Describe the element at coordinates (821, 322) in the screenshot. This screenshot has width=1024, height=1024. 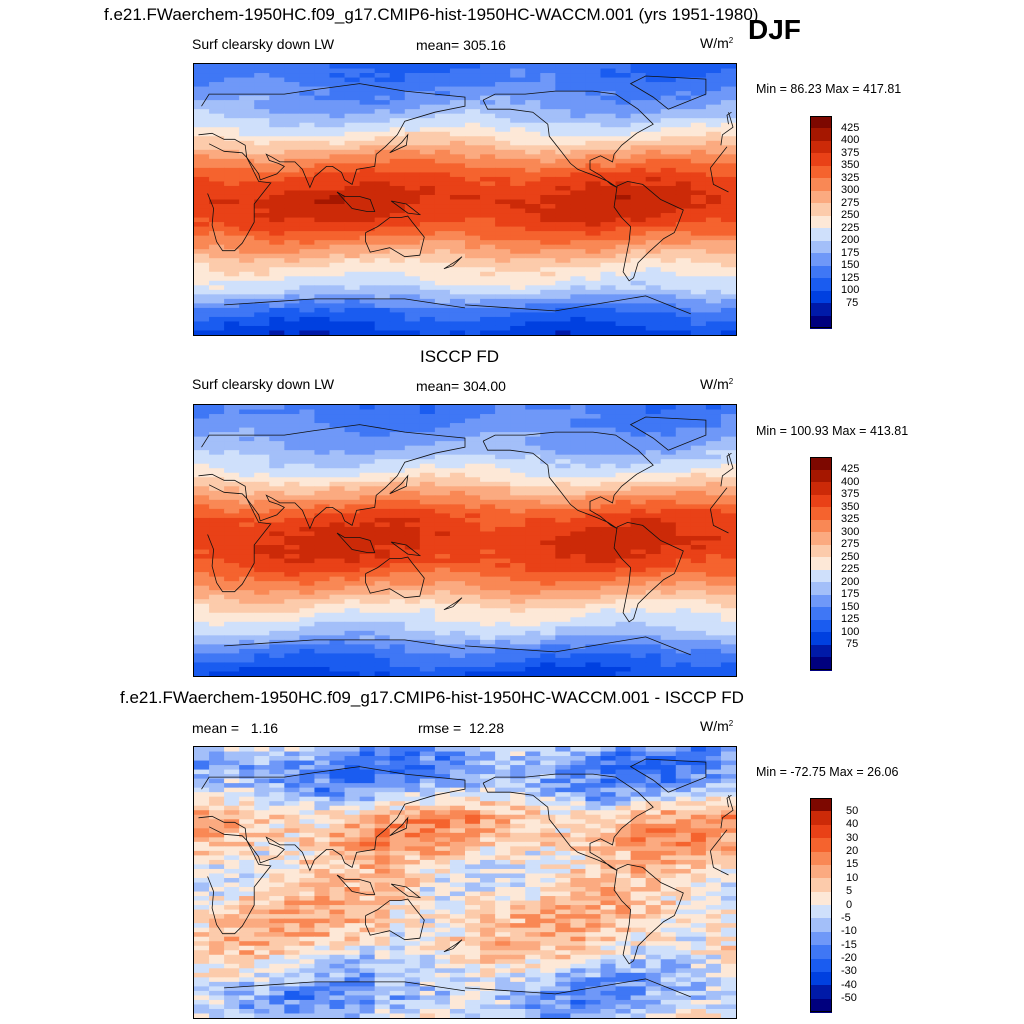
I see `colorbar-swatch` at that location.